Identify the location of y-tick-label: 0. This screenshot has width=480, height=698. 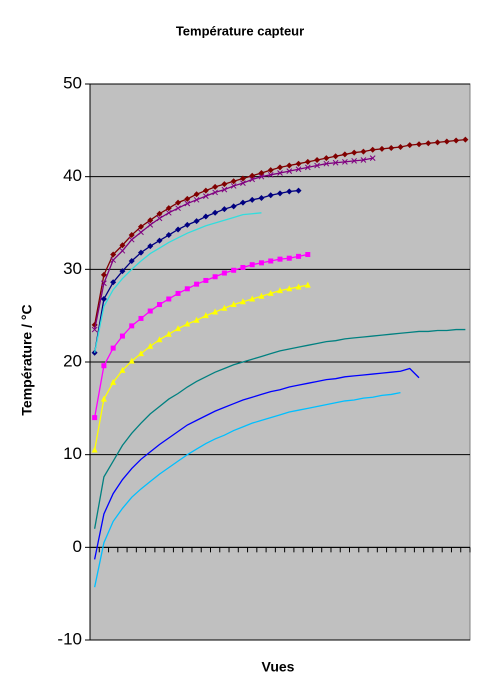
(77, 546).